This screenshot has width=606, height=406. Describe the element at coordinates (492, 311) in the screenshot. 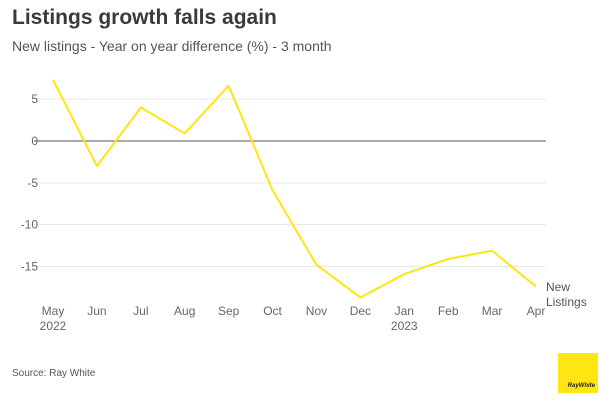

I see `x-tick-label: Mar` at that location.